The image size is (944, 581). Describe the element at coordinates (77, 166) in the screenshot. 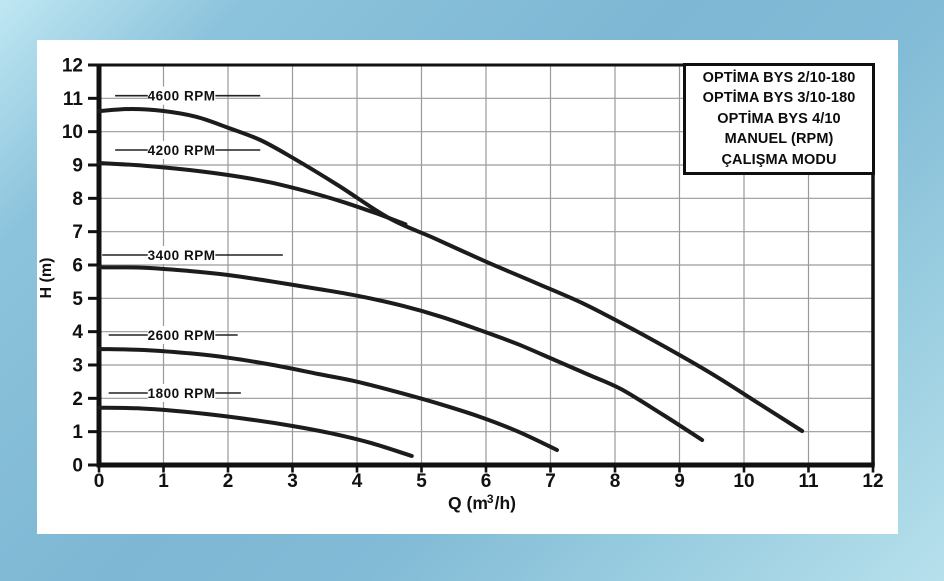

I see `y-tick-label: 9` at that location.